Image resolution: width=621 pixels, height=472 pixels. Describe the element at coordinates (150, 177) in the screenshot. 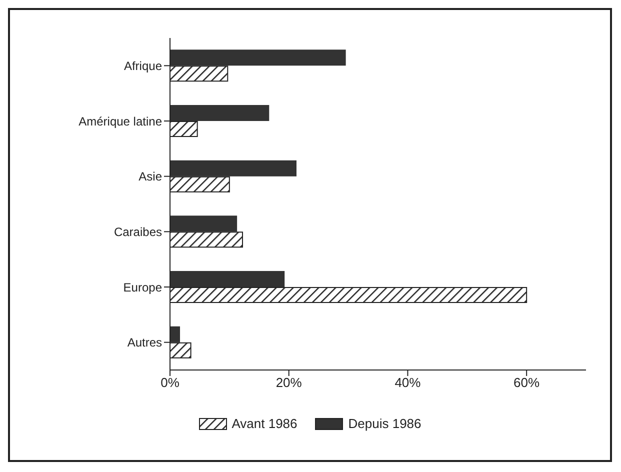

I see `y-tick-label: Asie` at that location.